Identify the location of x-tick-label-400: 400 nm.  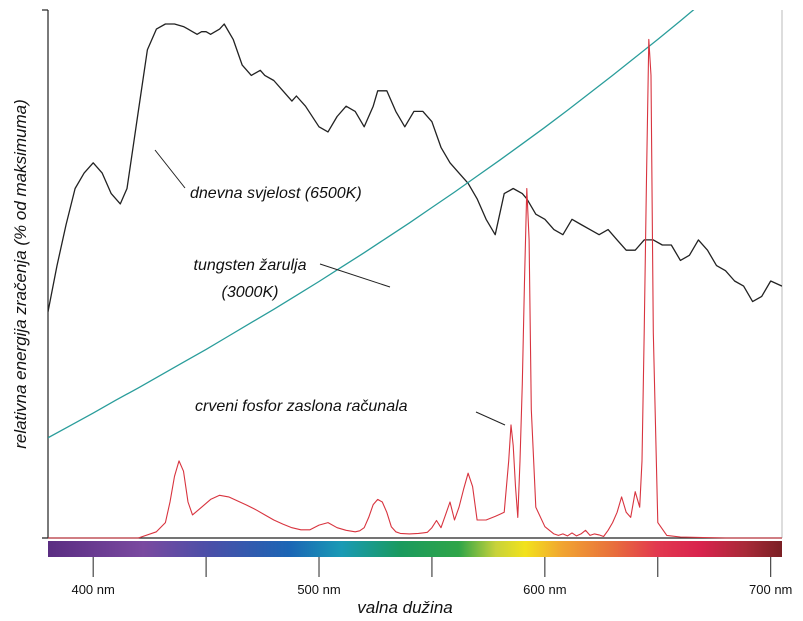
(92, 589).